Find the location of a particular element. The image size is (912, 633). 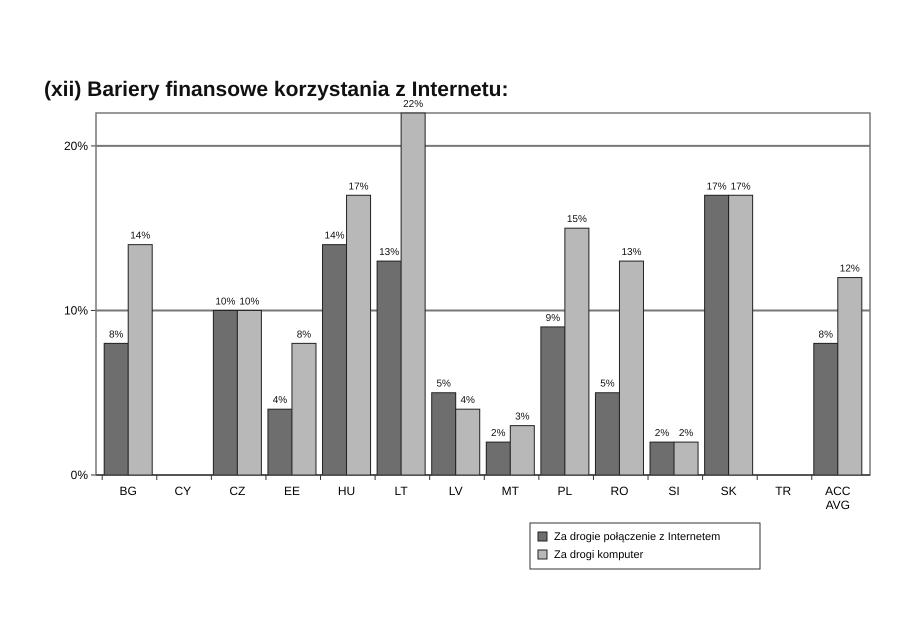

data-label: 3% is located at coordinates (522, 417).